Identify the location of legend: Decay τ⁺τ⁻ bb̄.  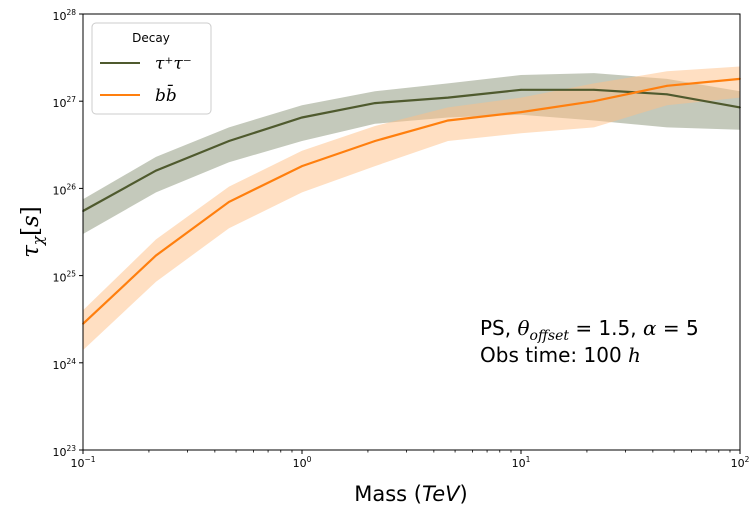
(151, 68).